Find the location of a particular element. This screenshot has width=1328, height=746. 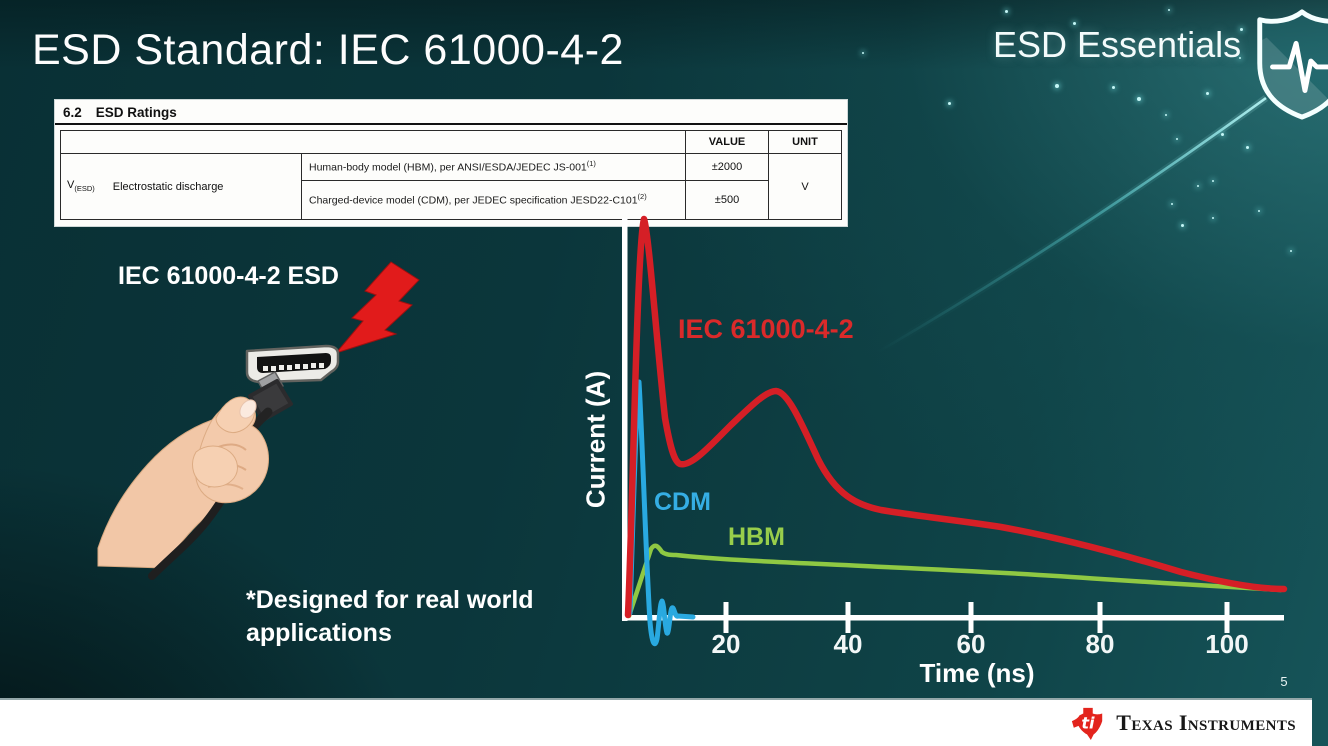

texas-instruments-logo-icon: ti is located at coordinates (1087, 724).